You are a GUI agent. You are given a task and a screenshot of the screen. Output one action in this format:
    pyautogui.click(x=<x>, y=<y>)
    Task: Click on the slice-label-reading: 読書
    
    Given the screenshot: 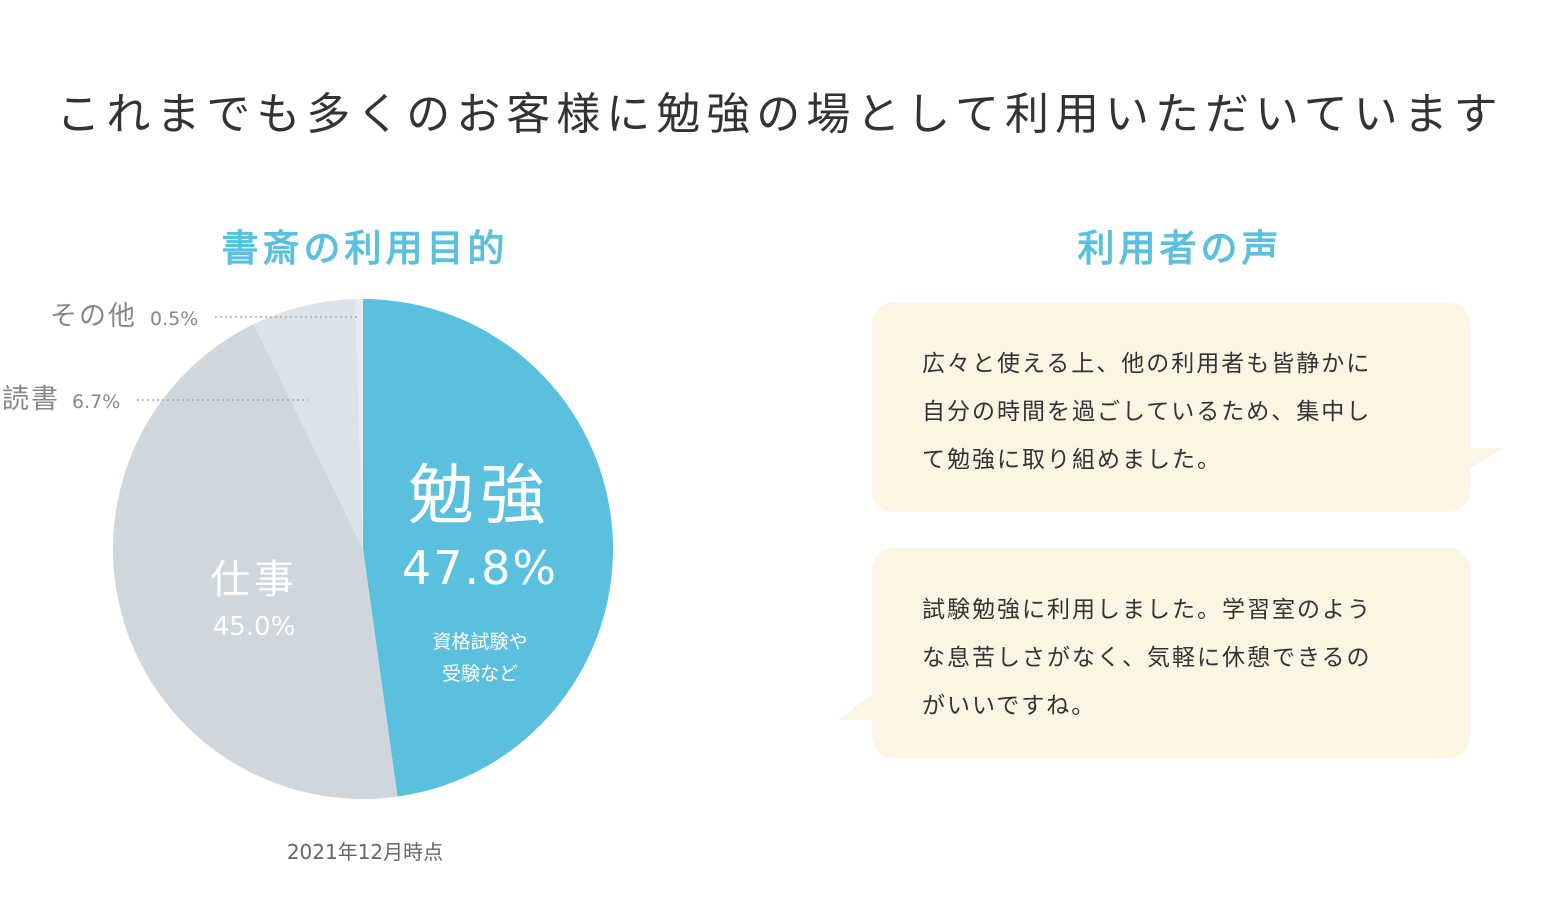 What is the action you would take?
    pyautogui.click(x=31, y=399)
    